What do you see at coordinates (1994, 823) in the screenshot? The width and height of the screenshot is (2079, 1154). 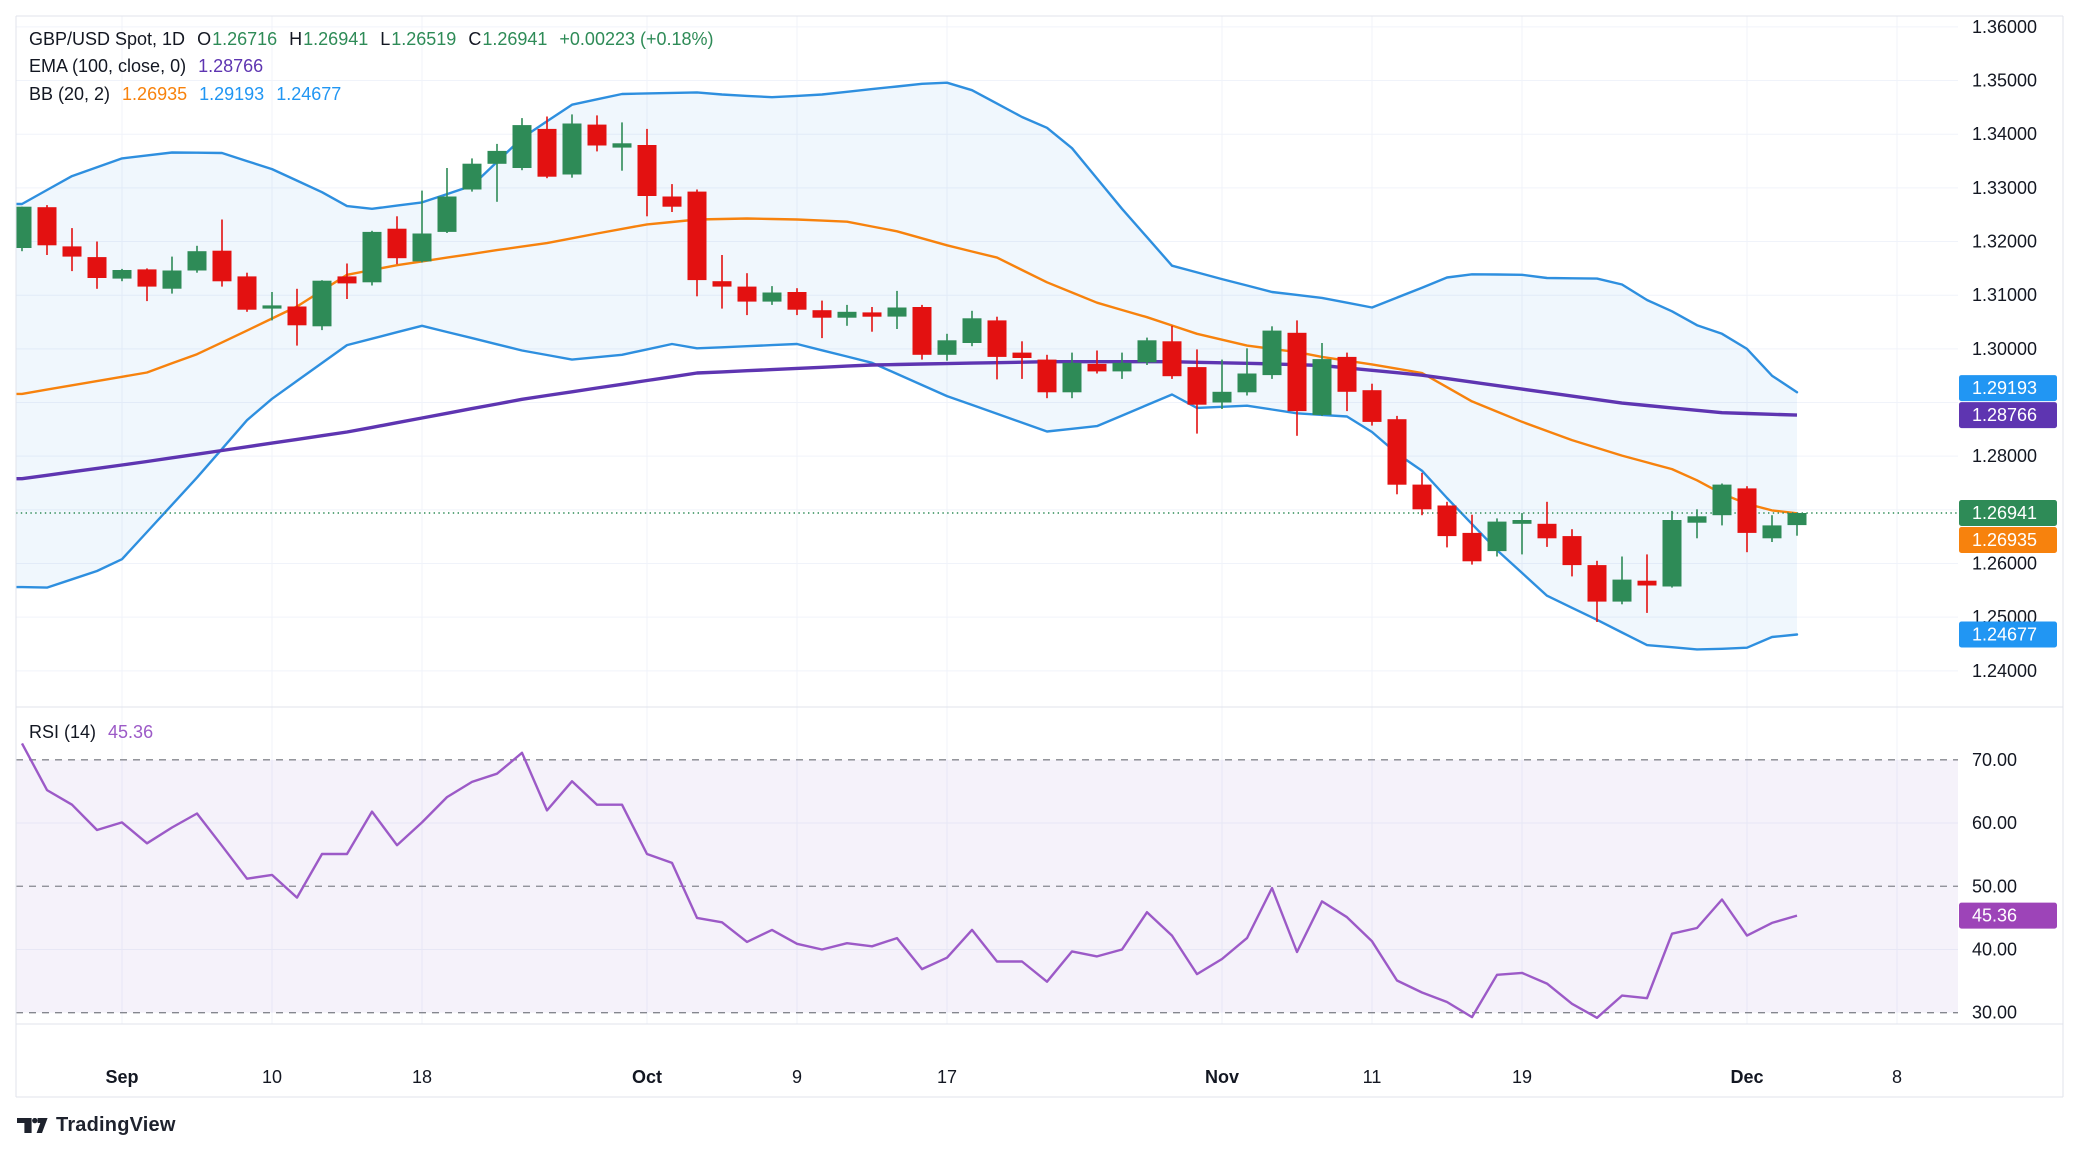 I see `rsi-axis-label: 60.00` at bounding box center [1994, 823].